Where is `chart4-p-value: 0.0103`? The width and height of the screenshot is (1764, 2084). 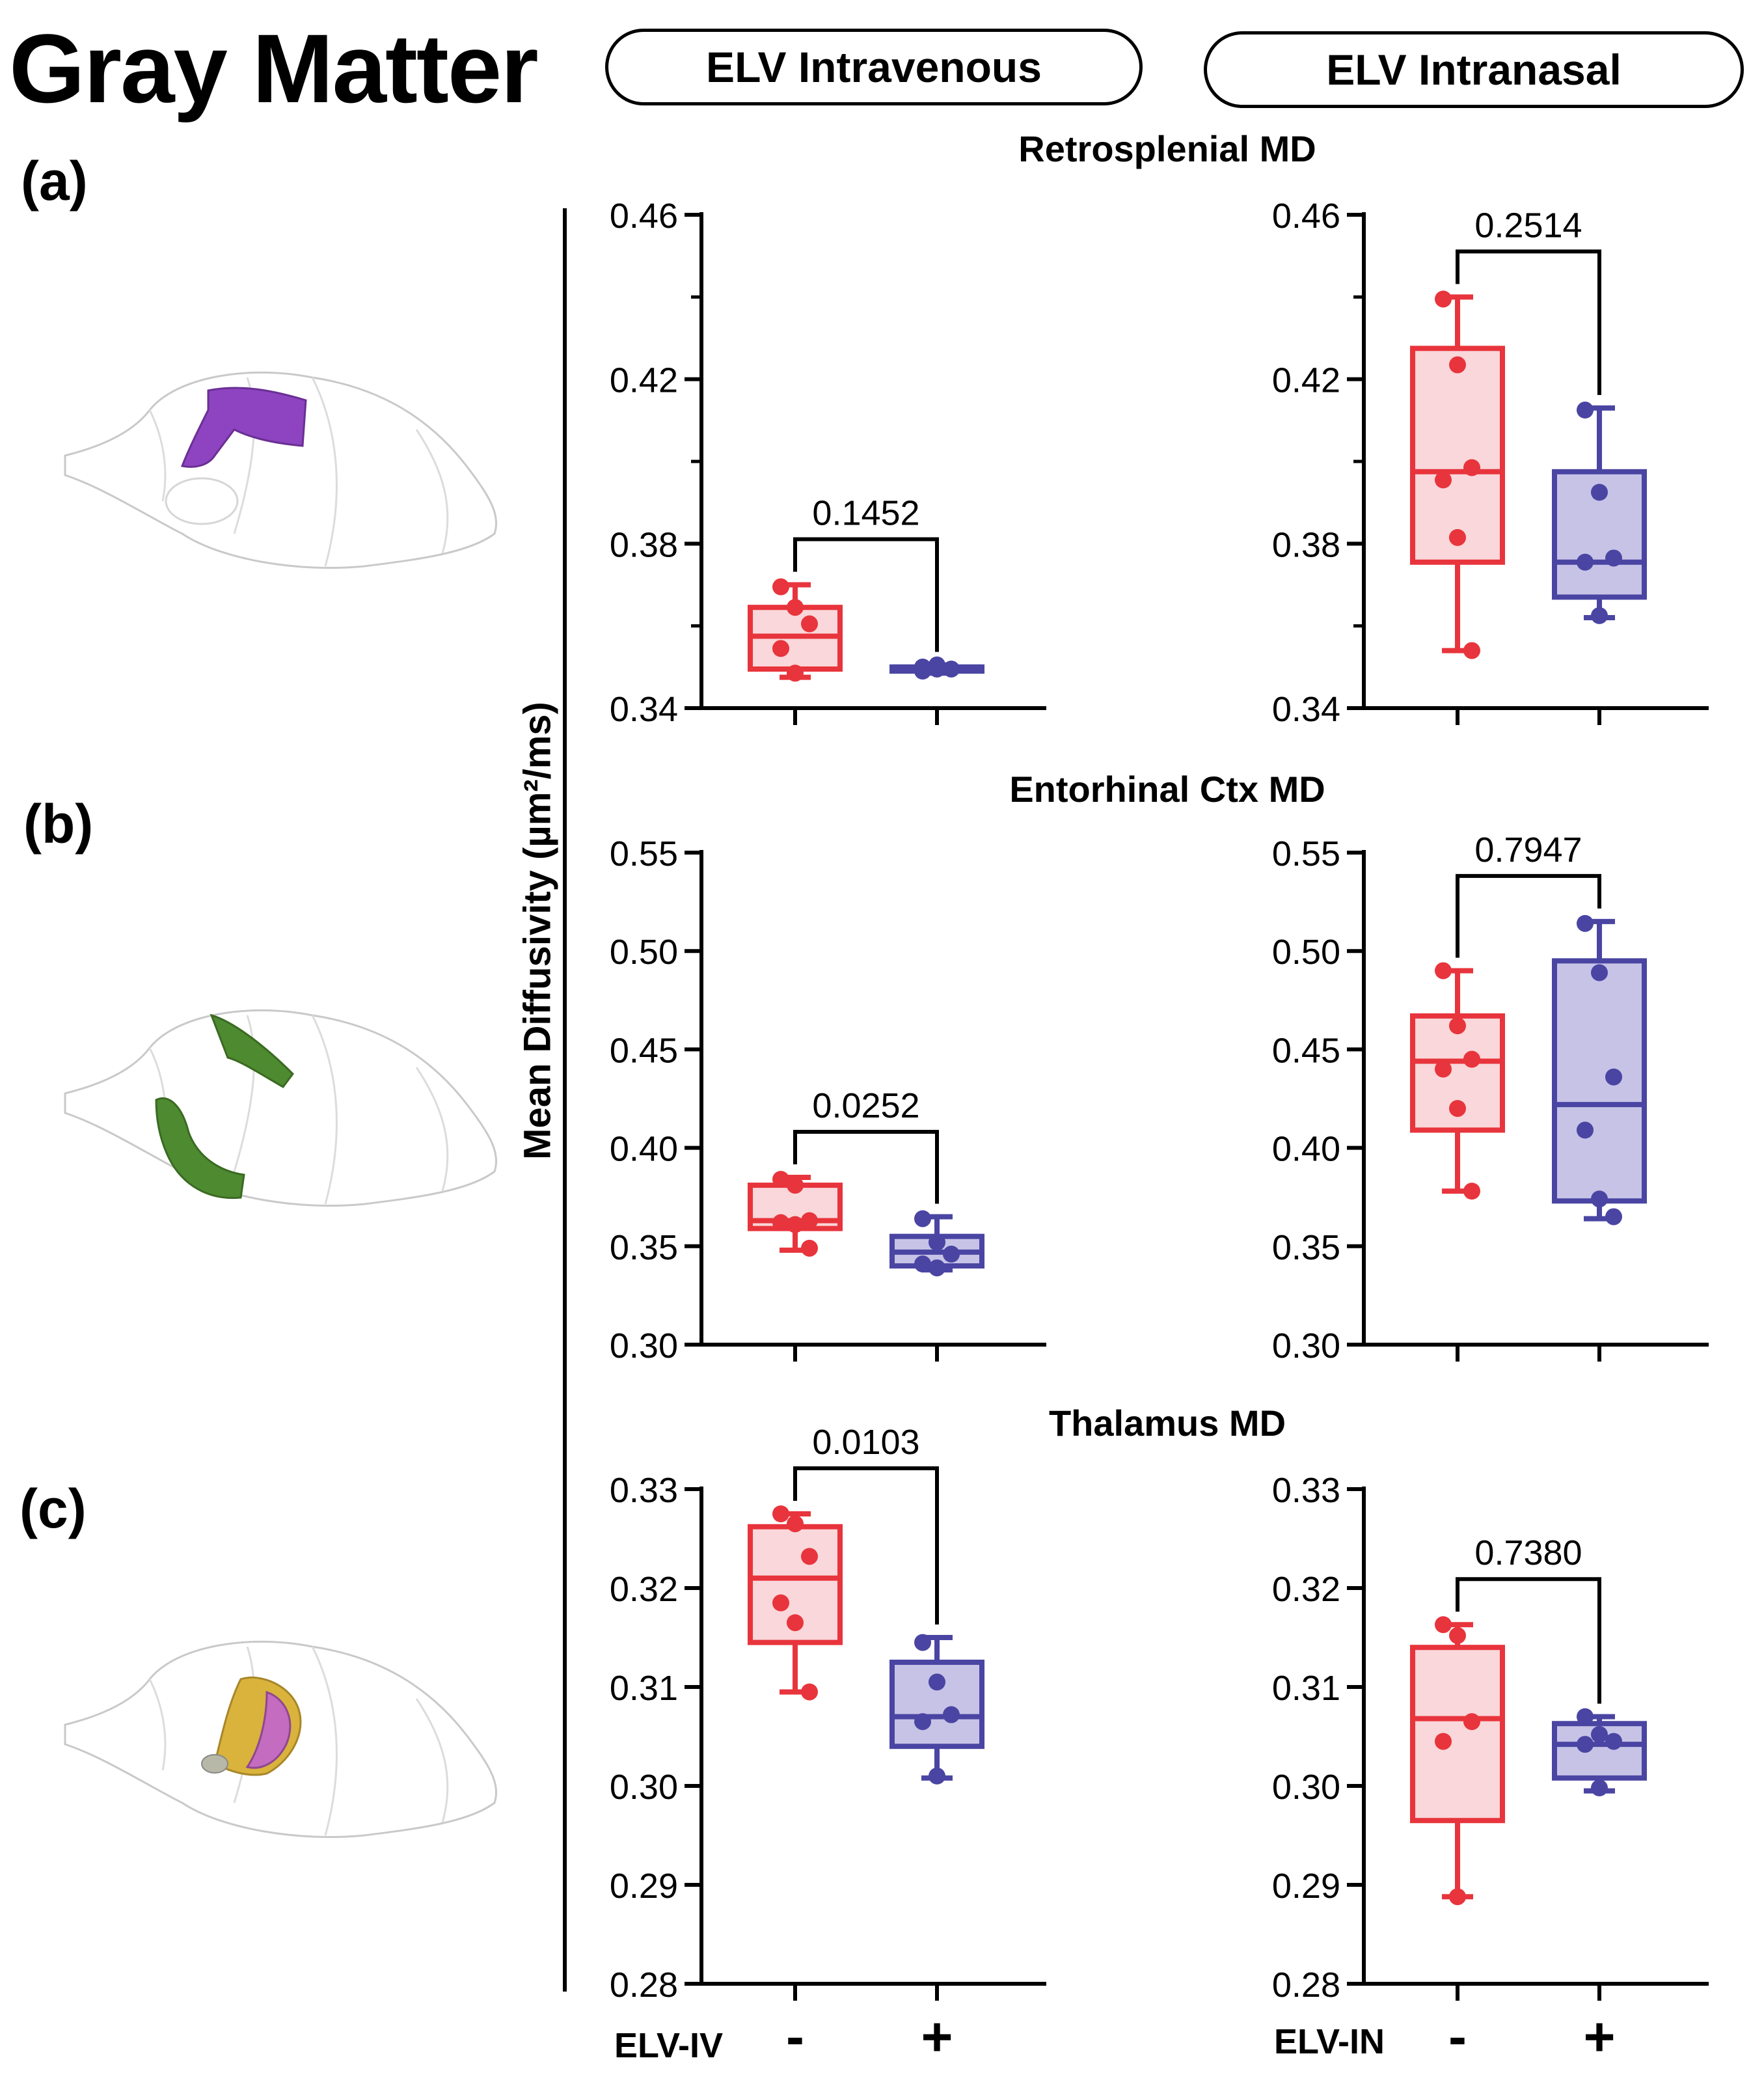
chart4-p-value: 0.0103 is located at coordinates (865, 1443).